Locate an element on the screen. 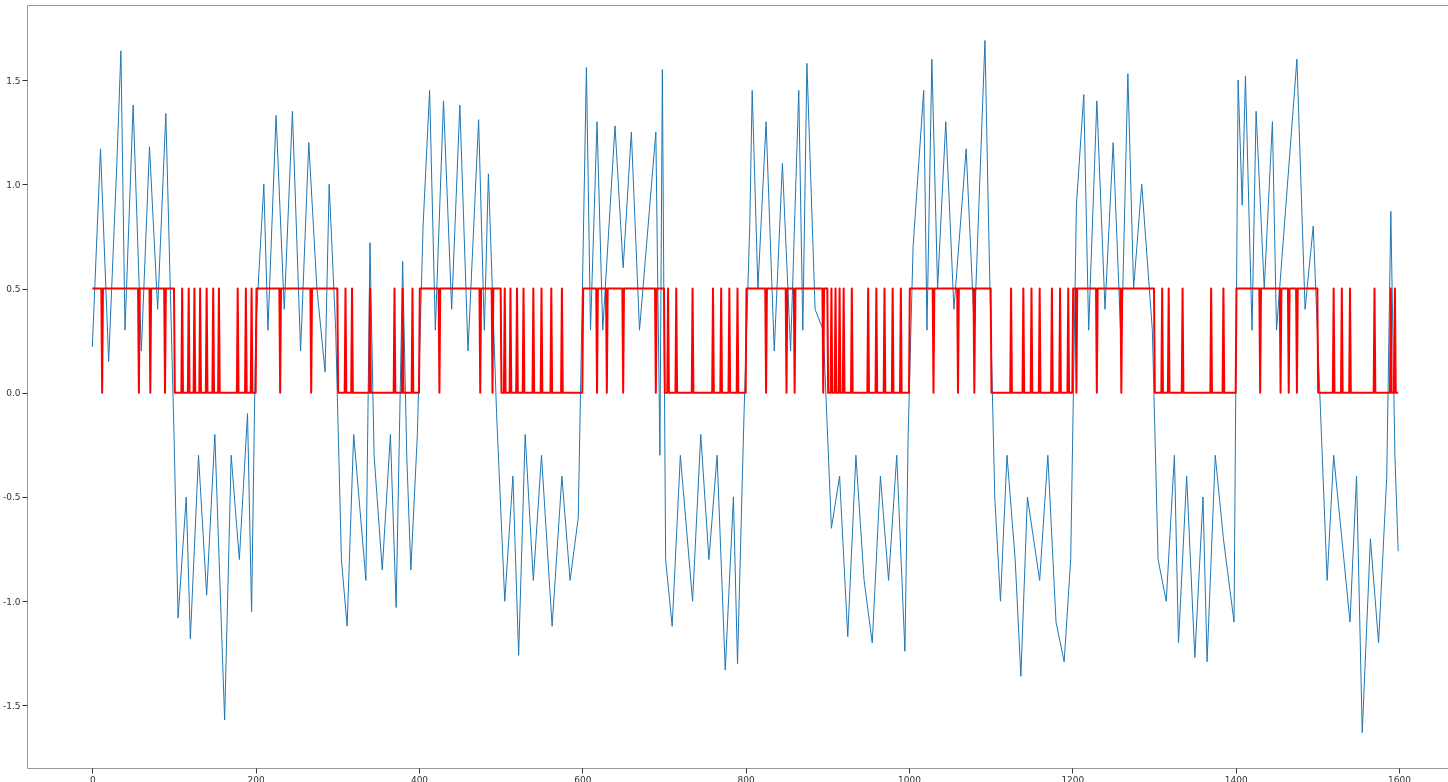 The width and height of the screenshot is (1448, 782). x-tick-label: 1200 is located at coordinates (1073, 778).